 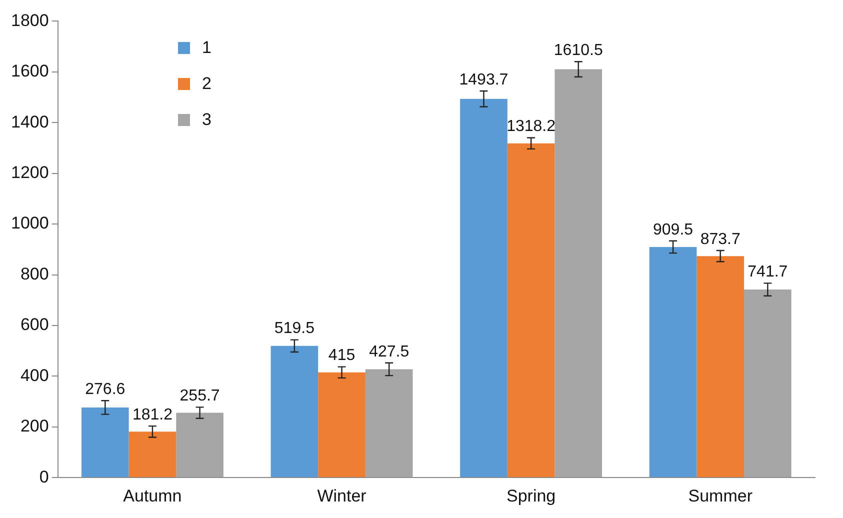 What do you see at coordinates (342, 355) in the screenshot?
I see `data-label: 415` at bounding box center [342, 355].